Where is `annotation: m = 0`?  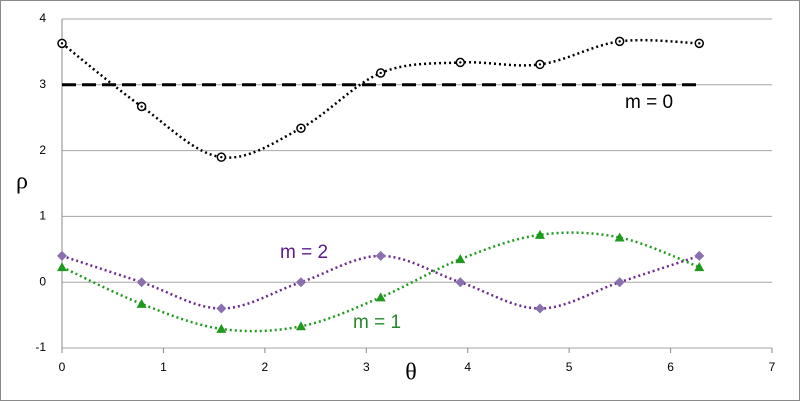
annotation: m = 0 is located at coordinates (649, 102).